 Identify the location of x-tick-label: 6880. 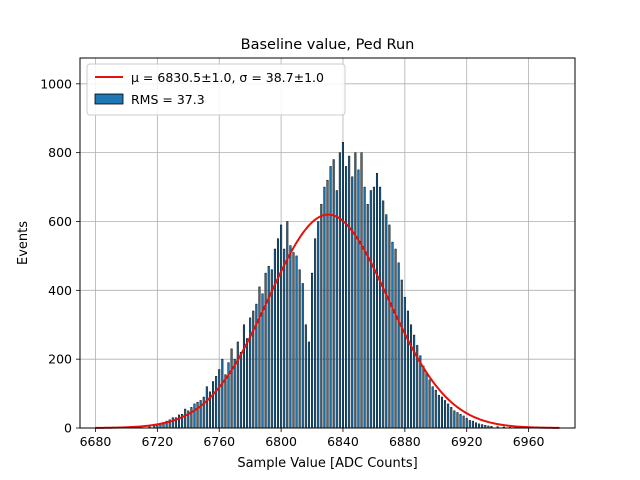
(405, 441).